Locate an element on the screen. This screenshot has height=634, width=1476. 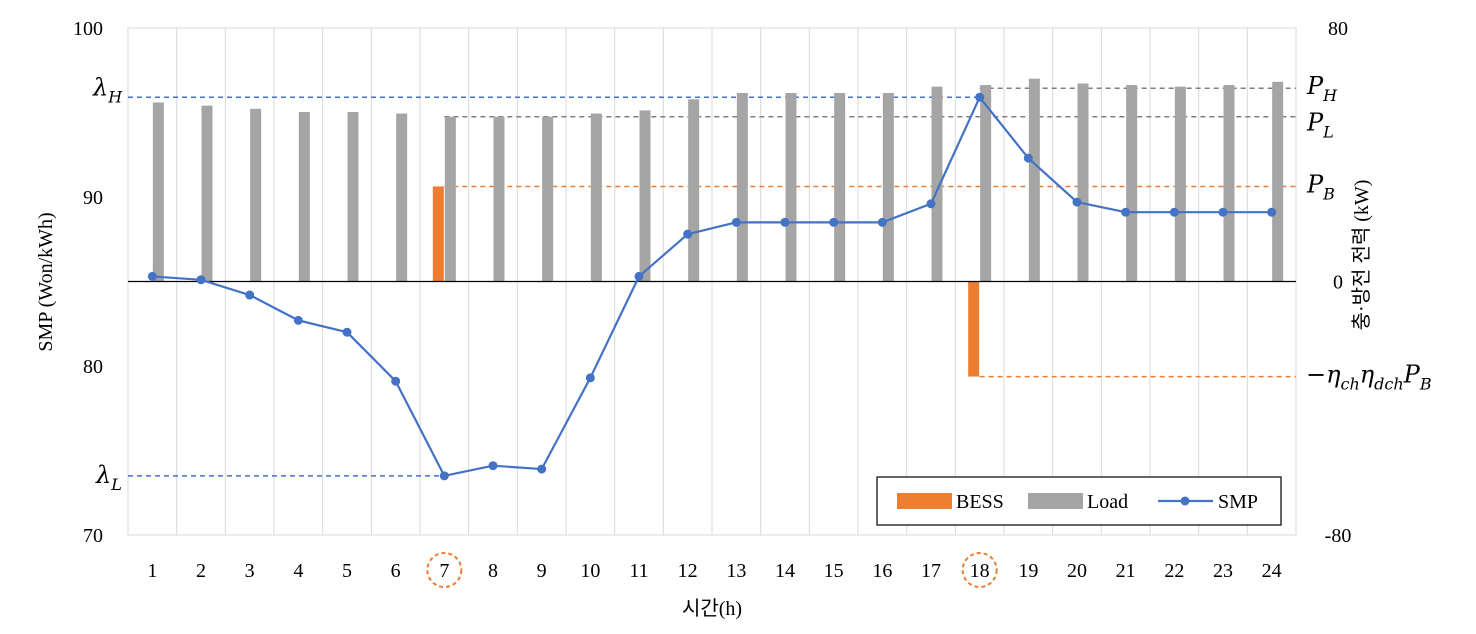
y-axis-right-title: 충·방전 전력 (kW) is located at coordinates (1361, 255).